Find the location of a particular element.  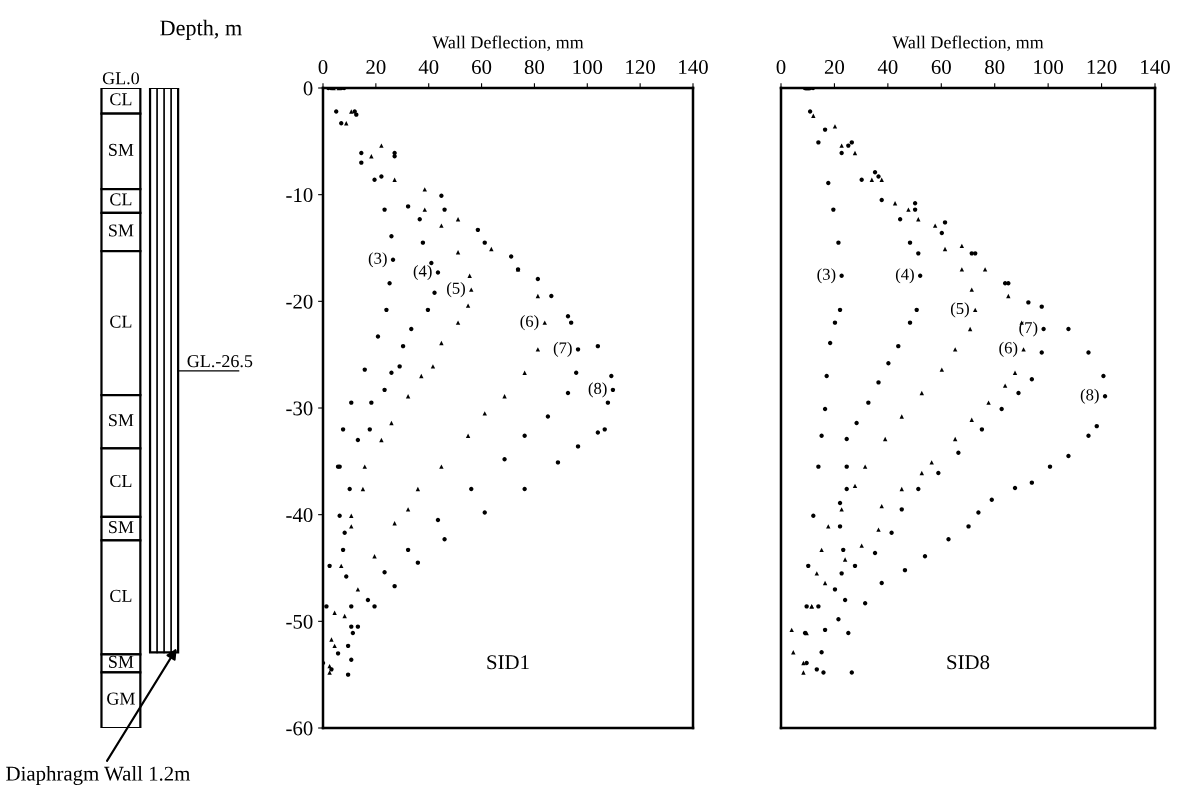

annotation: SID1 is located at coordinates (508, 662).